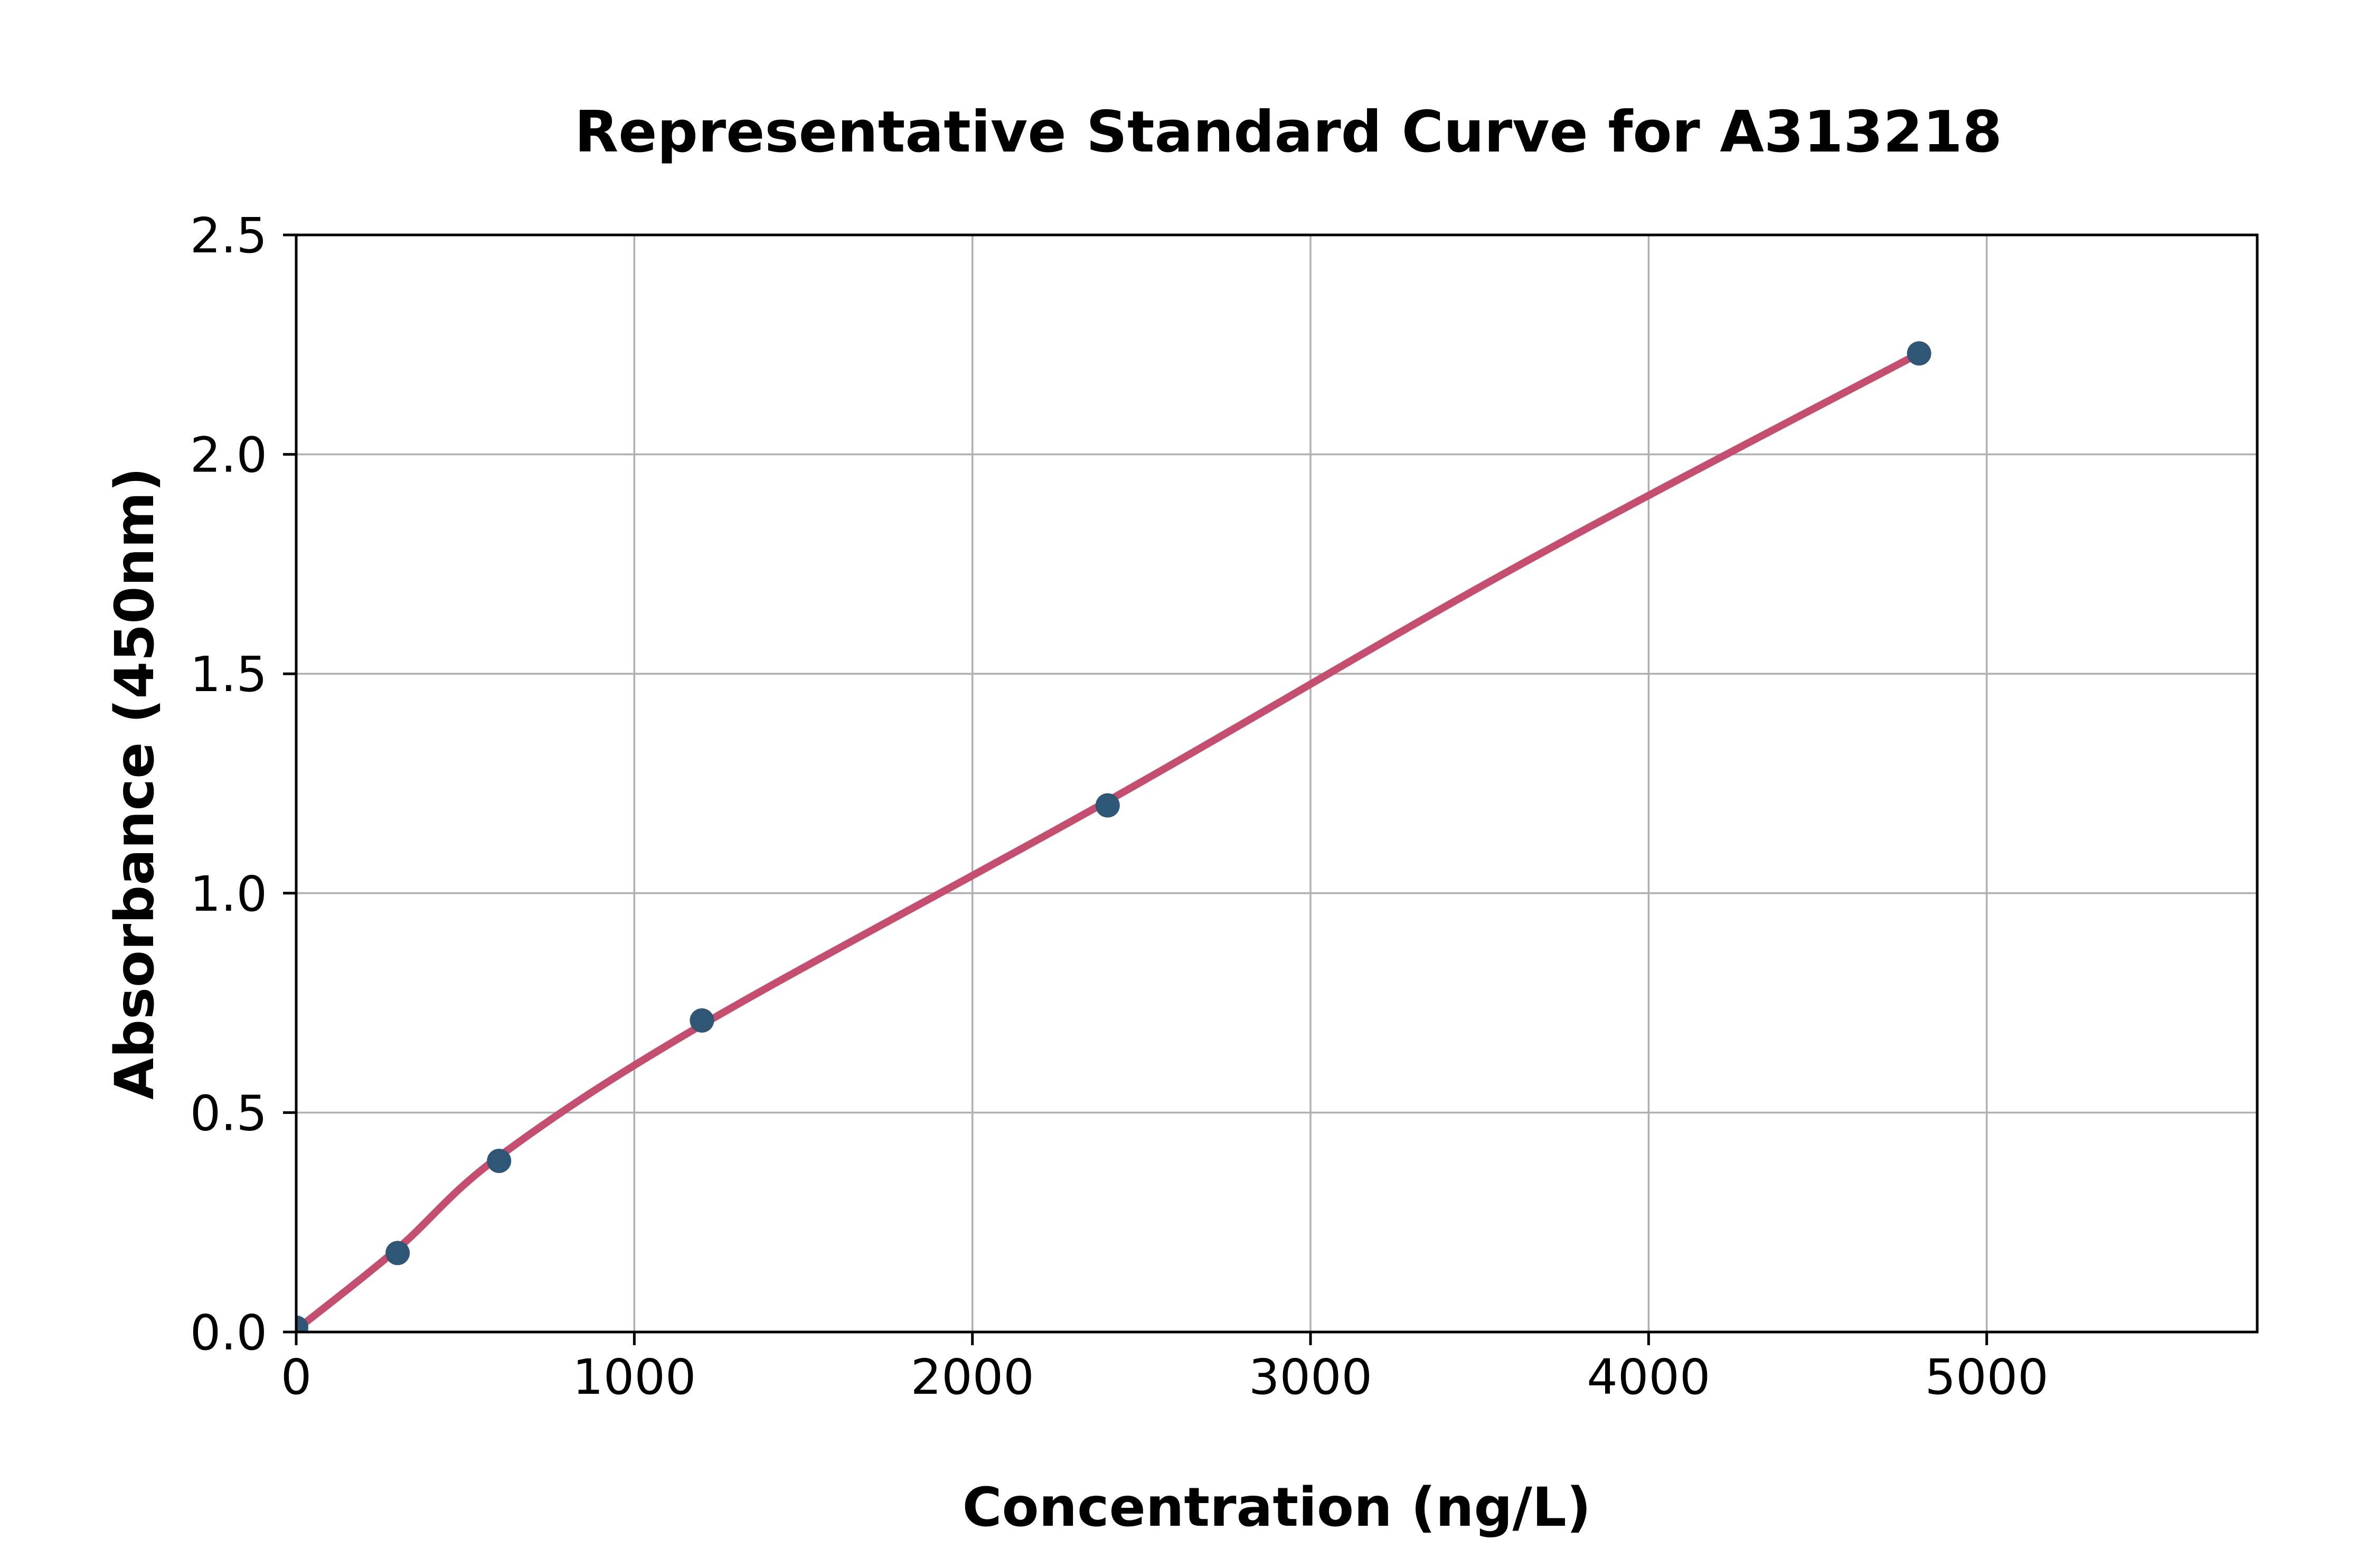 This screenshot has height=1568, width=2376. Describe the element at coordinates (134, 783) in the screenshot. I see `y-axis-label: Absorbance (450nm)` at that location.